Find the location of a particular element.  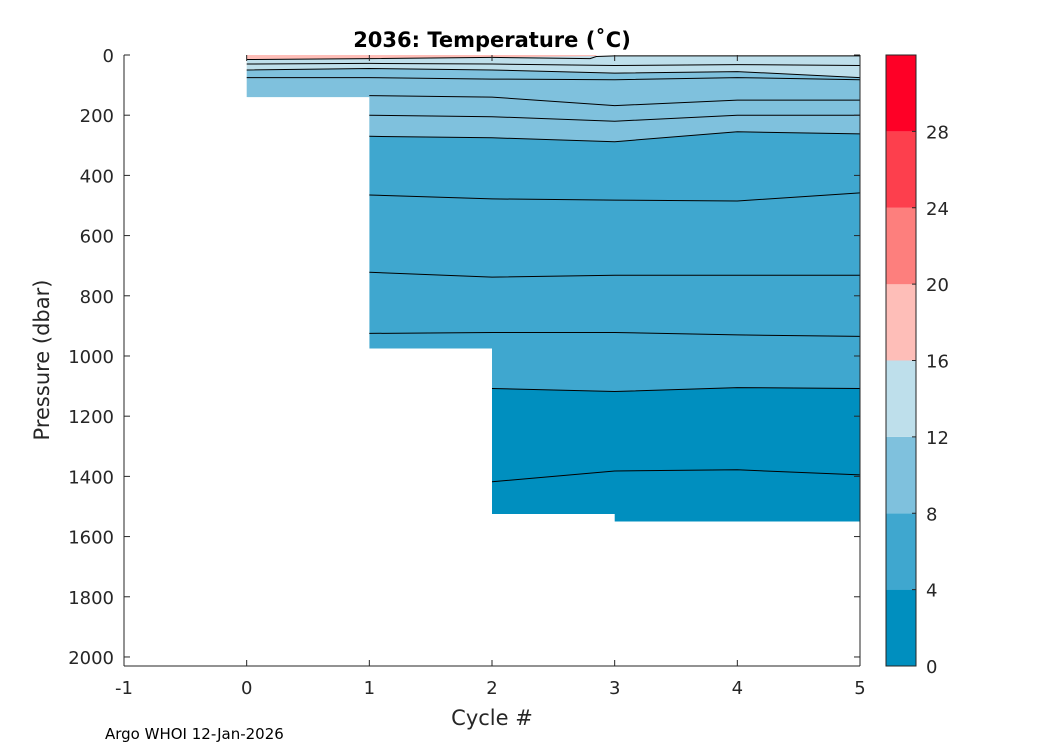

y-tick-label: 200 is located at coordinates (97, 116).